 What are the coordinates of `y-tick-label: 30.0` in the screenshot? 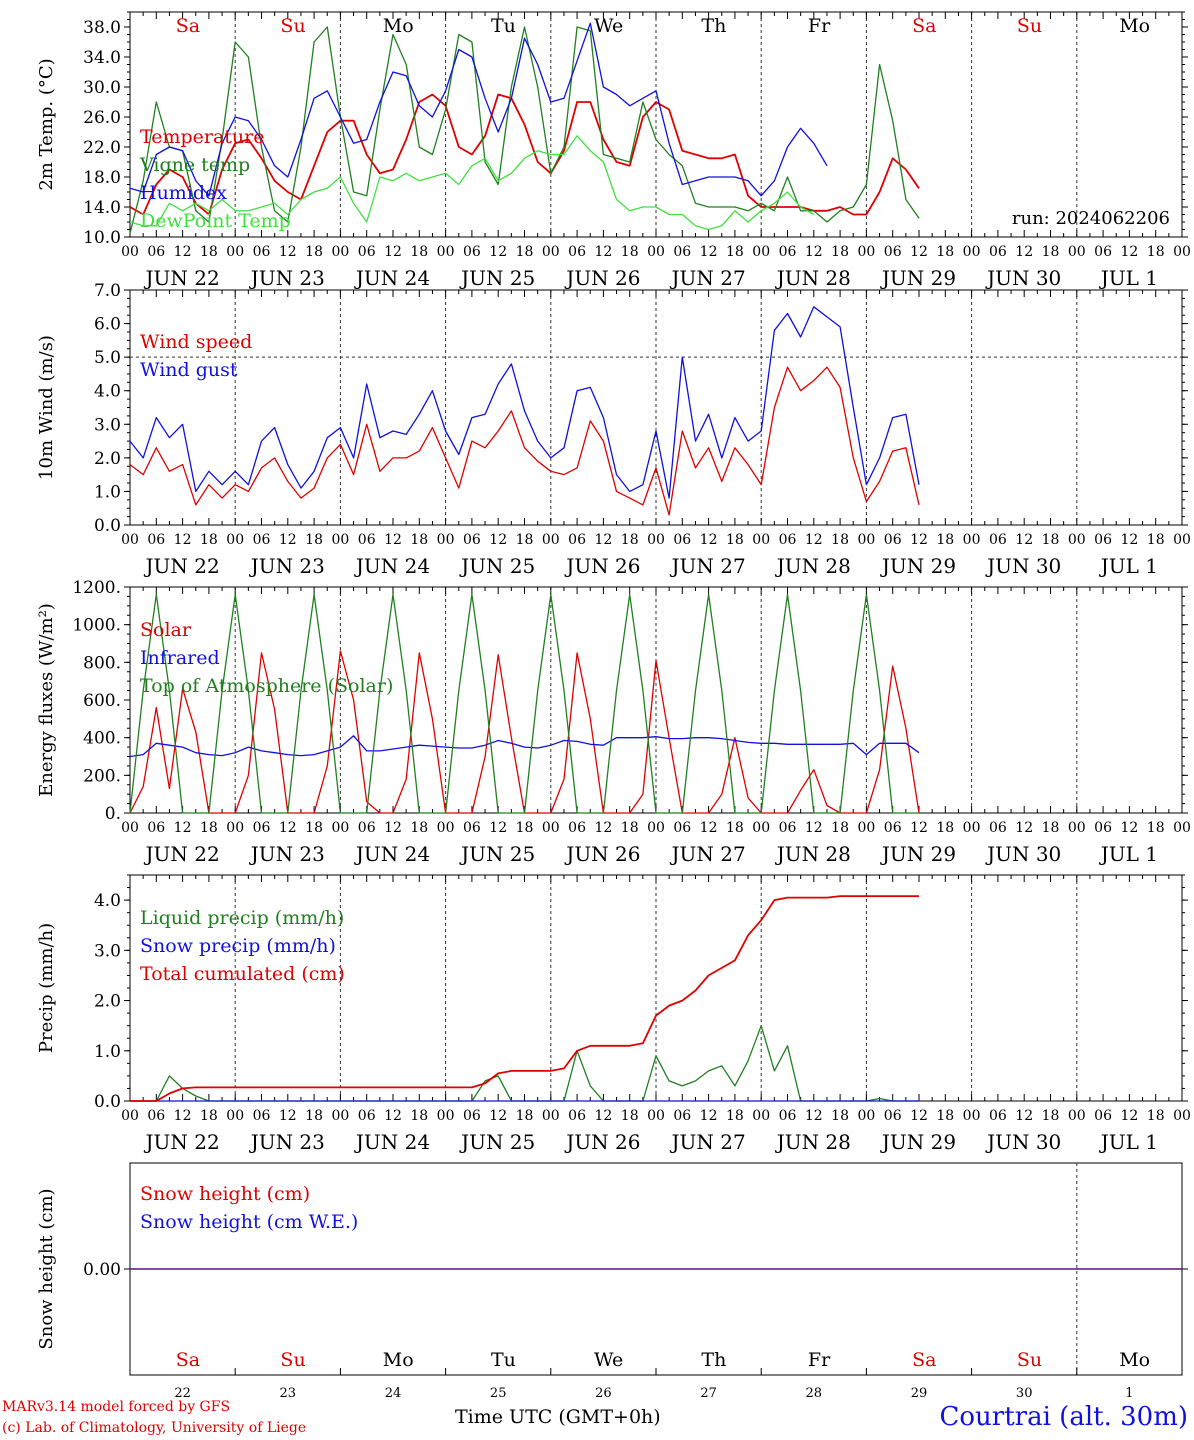 It's located at (102, 88).